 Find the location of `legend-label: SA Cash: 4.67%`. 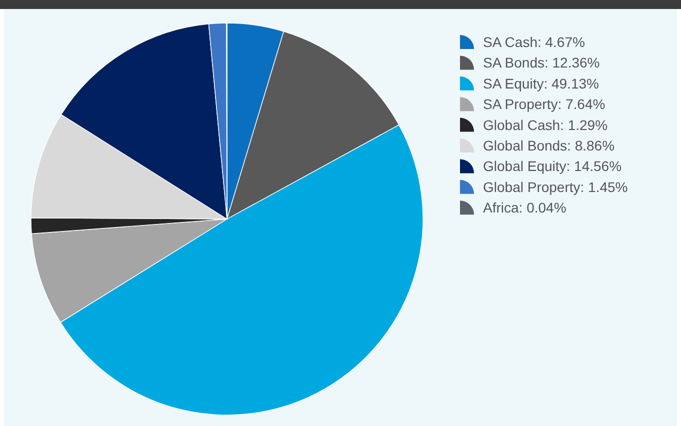

legend-label: SA Cash: 4.67% is located at coordinates (534, 42).